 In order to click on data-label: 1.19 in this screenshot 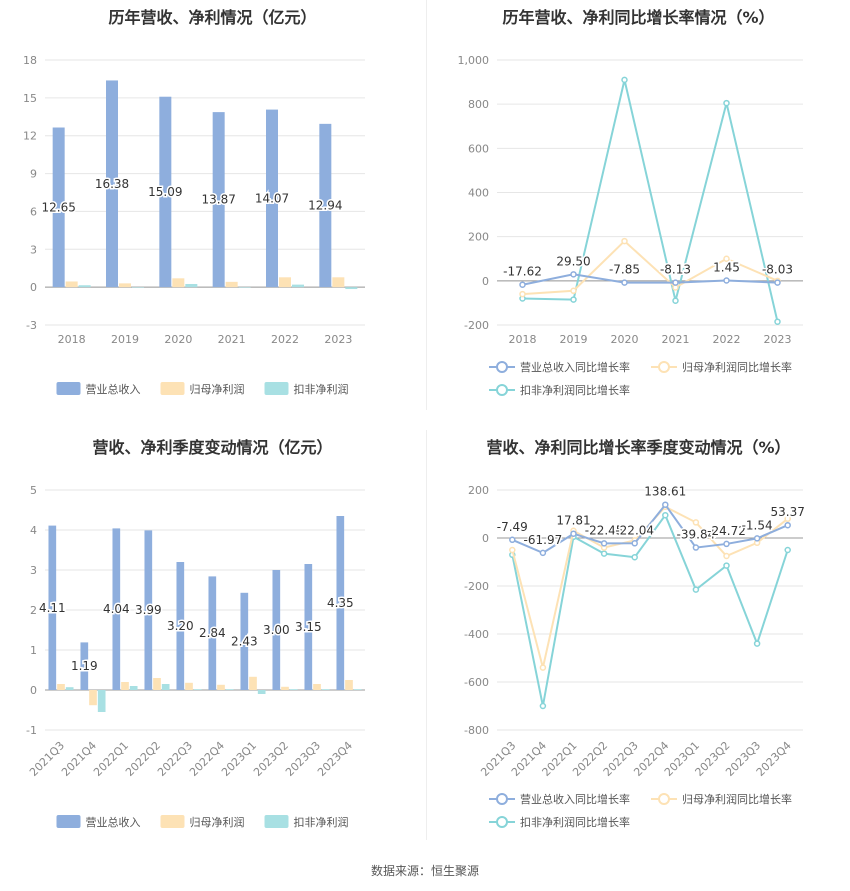, I will do `click(84, 666)`.